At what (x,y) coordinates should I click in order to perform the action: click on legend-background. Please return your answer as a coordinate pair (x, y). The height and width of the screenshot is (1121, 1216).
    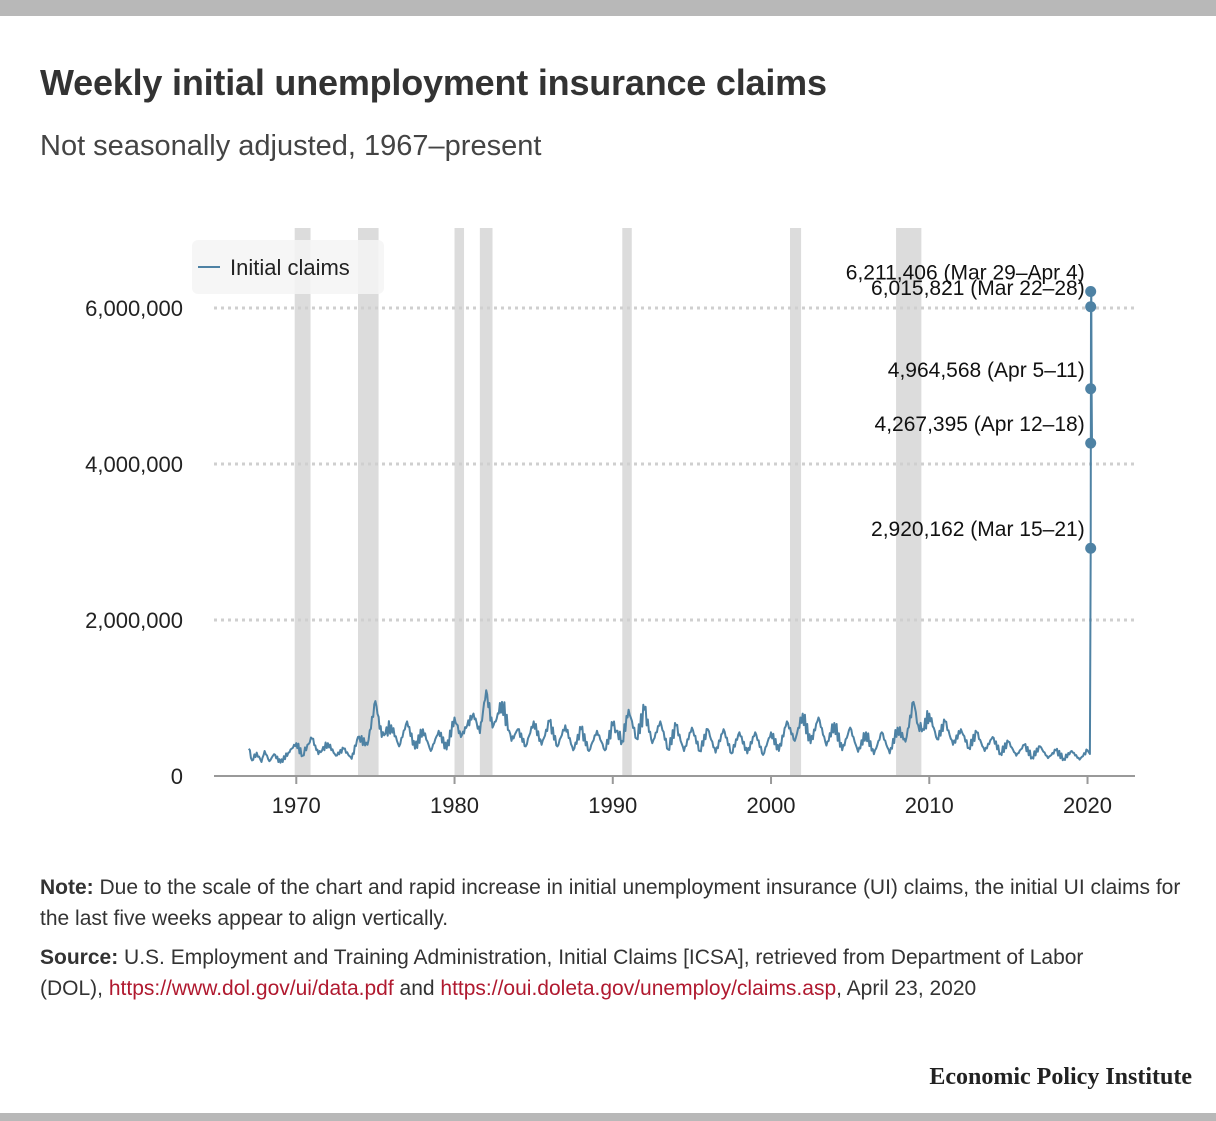
    Looking at the image, I should click on (288, 267).